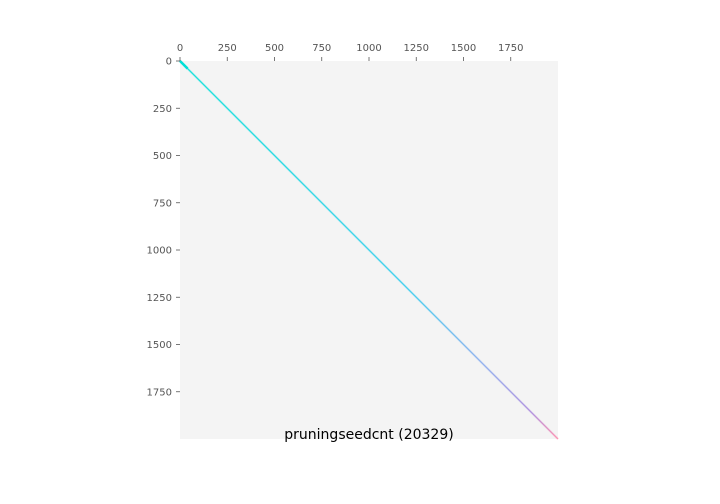  I want to click on x-tick-label: 750, so click(321, 48).